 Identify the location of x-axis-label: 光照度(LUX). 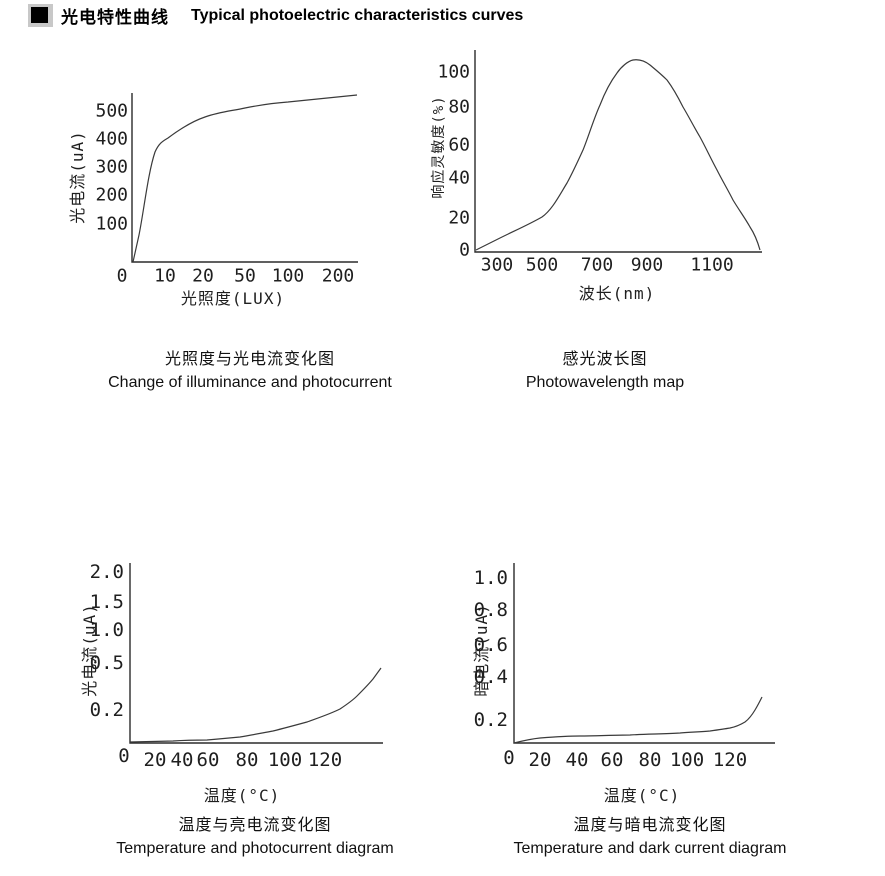
(233, 298).